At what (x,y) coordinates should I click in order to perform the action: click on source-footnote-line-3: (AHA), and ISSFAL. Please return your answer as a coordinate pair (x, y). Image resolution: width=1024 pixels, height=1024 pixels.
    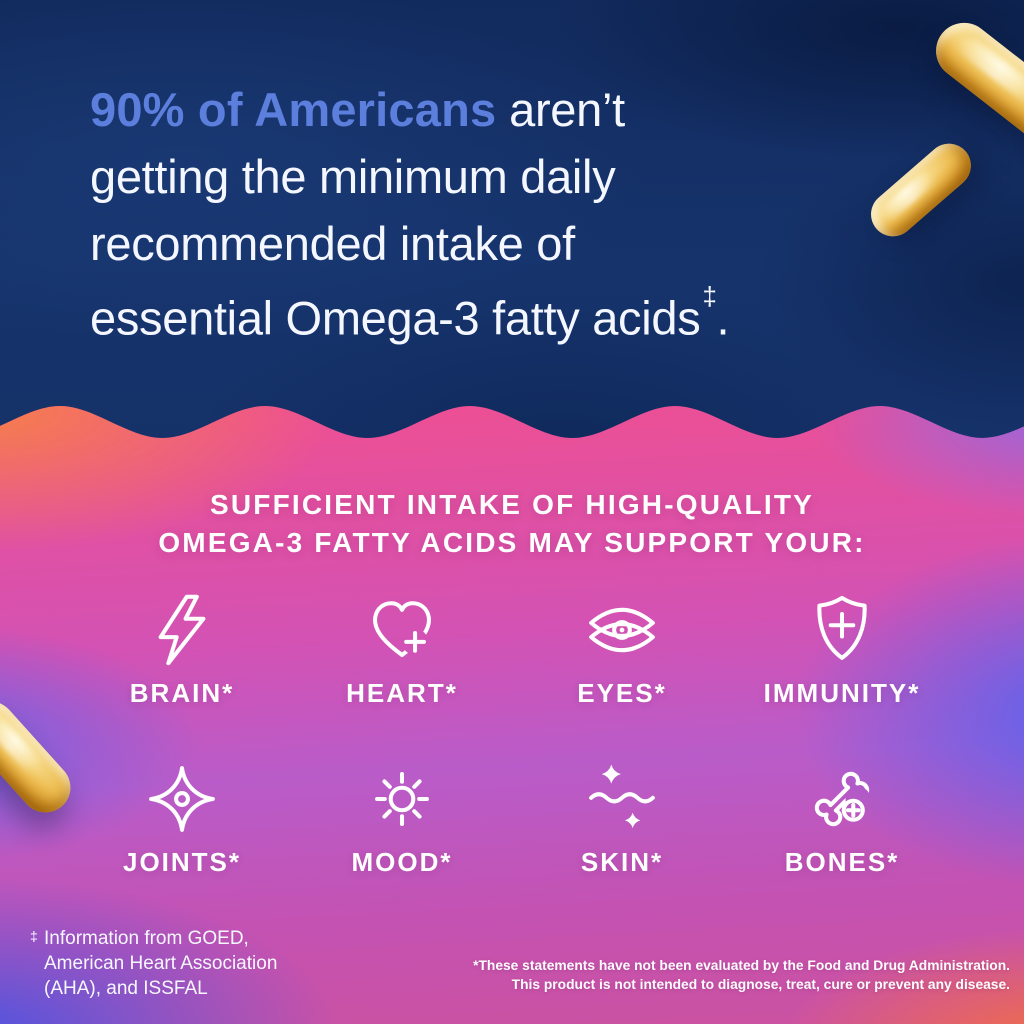
    Looking at the image, I should click on (126, 988).